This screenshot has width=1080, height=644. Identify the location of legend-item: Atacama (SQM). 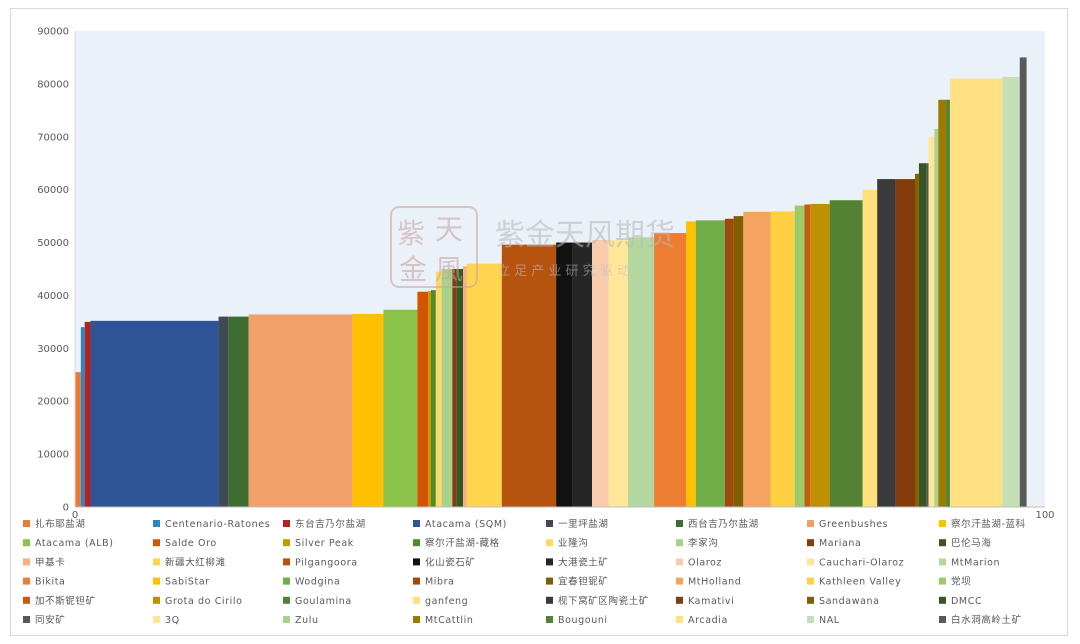
(460, 524).